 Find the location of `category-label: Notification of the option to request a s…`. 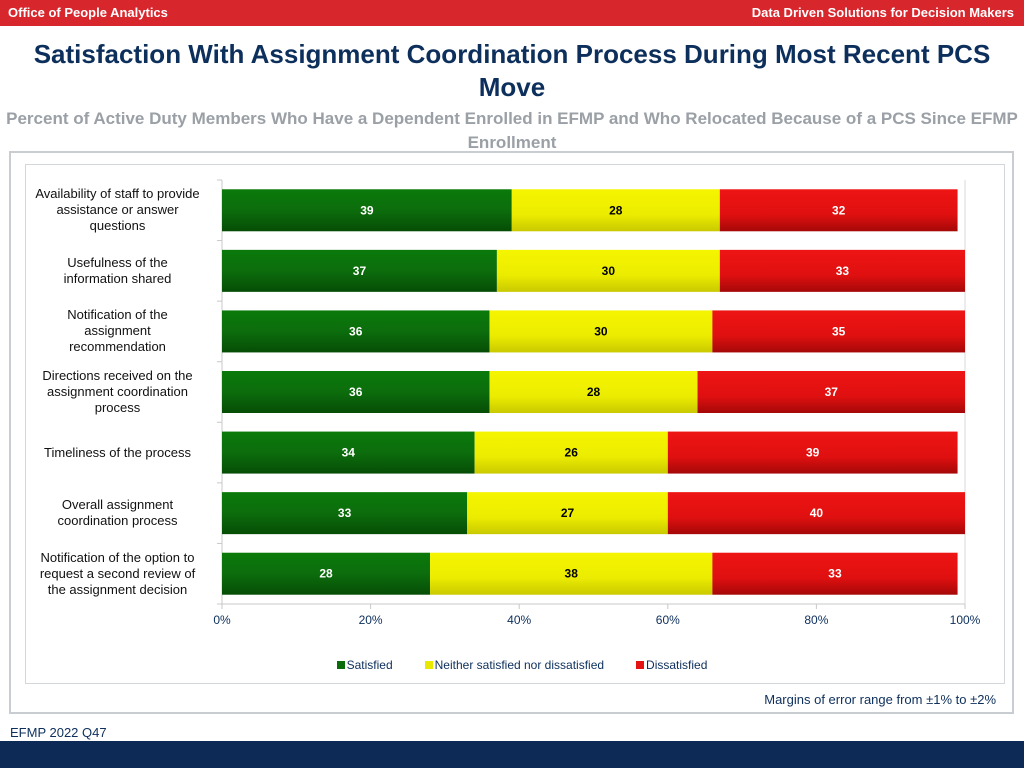

category-label: Notification of the option to request a s… is located at coordinates (117, 574).